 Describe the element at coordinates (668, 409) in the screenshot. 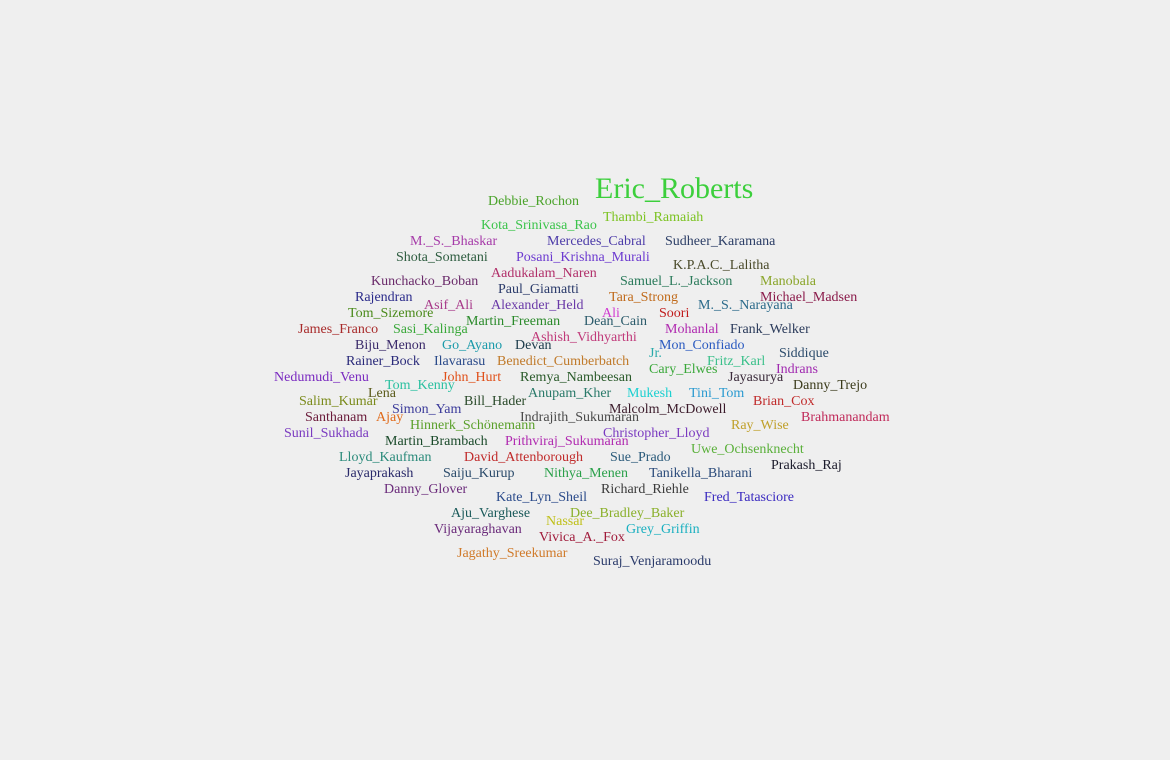

I see `word-malcolm-mcdowell: Malcolm_McDowell` at that location.